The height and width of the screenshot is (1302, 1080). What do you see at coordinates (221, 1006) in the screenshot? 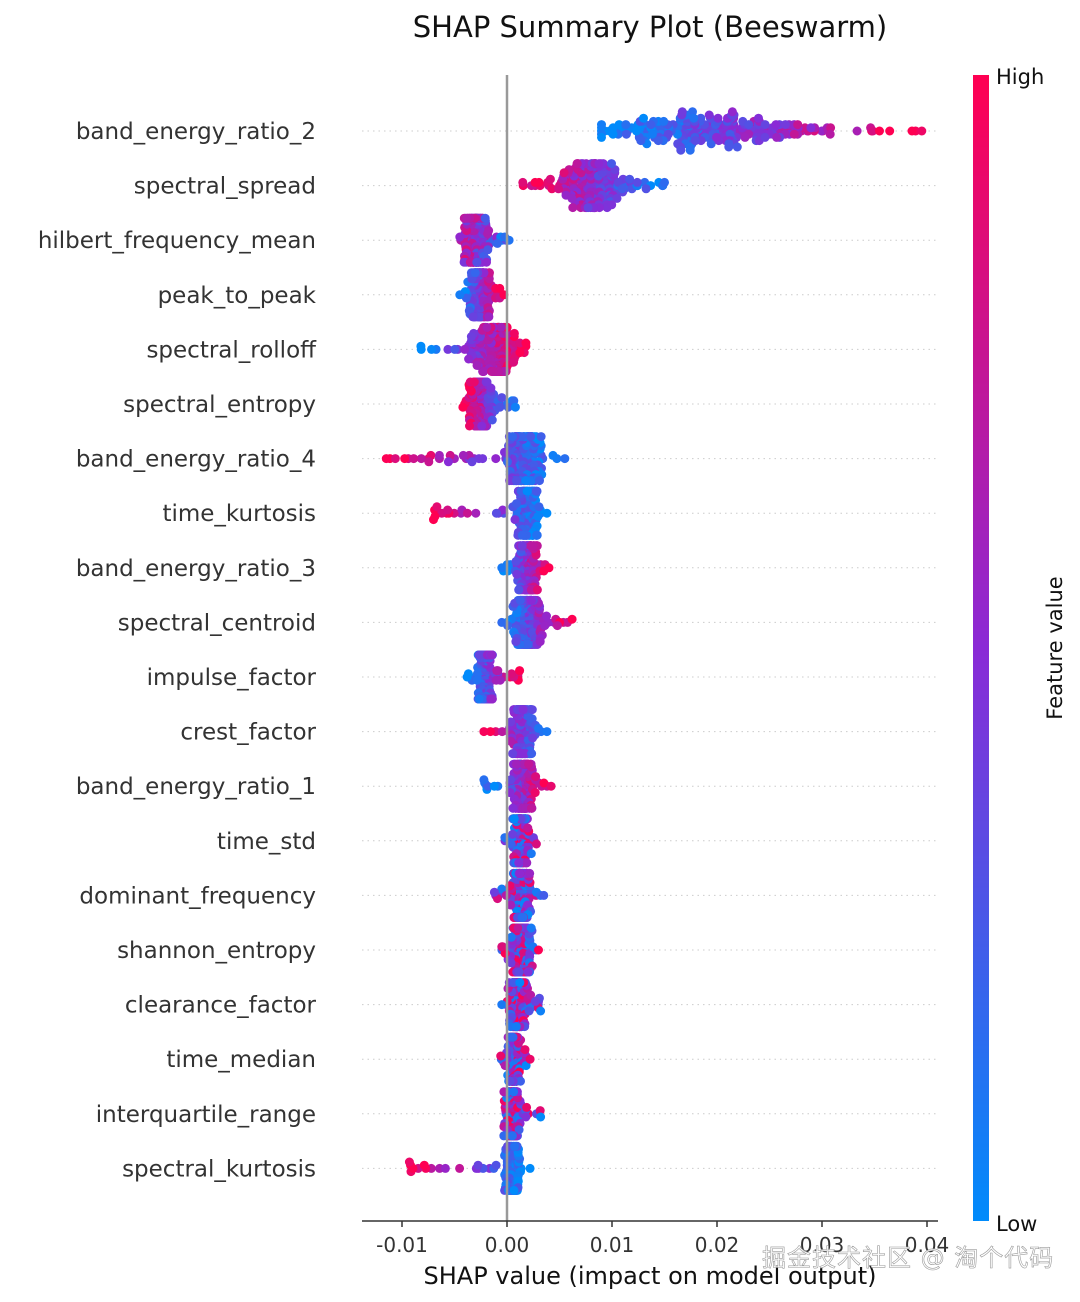
I see `feature-label: clearance_factor` at bounding box center [221, 1006].